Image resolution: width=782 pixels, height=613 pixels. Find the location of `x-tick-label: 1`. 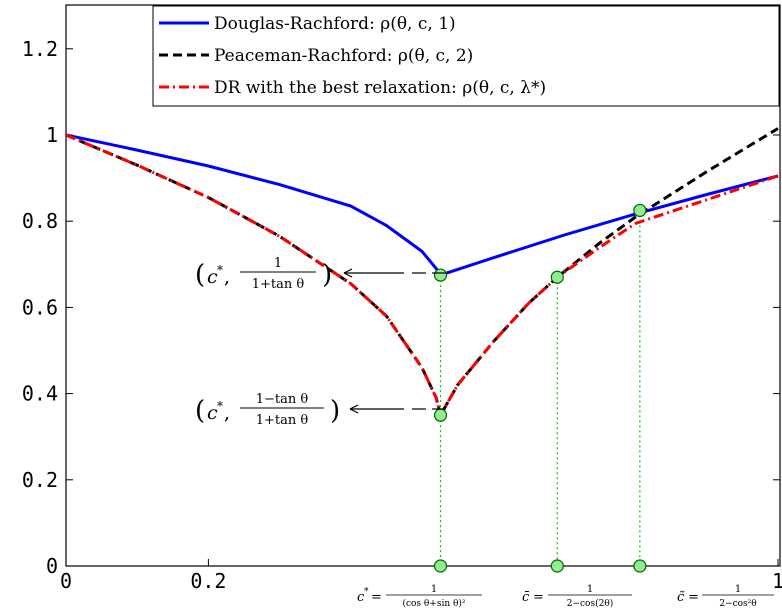

x-tick-label: 1 is located at coordinates (777, 581).